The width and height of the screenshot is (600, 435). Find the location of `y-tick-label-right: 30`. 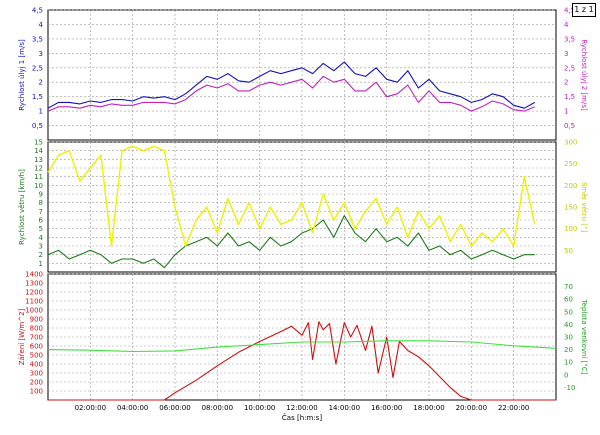

y-tick-label-right: 30 is located at coordinates (568, 338).